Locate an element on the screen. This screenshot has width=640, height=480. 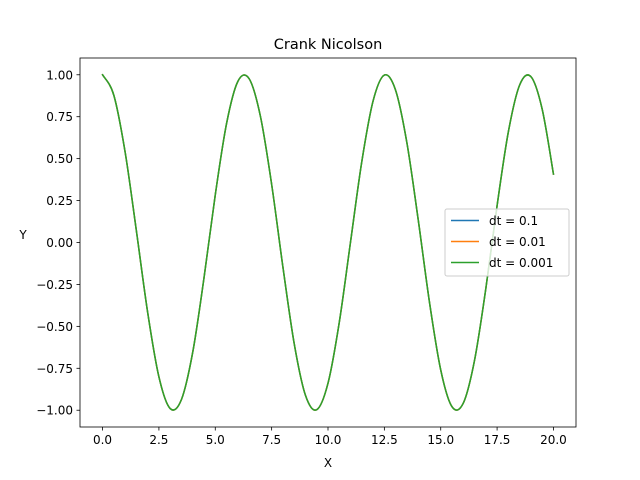
x-axis-ticks: 0.0 2.5 5.0 7.5 10.0 12.5 15.0 17.5 20.0 is located at coordinates (330, 437).